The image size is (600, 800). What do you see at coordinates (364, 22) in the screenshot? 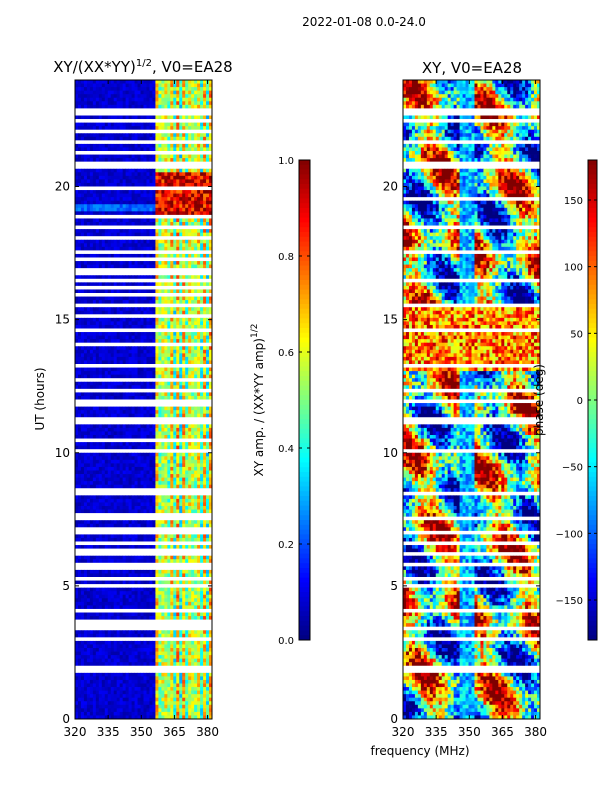
I see `figure-suptitle: 2022-01-08 0.0-24.0` at bounding box center [364, 22].